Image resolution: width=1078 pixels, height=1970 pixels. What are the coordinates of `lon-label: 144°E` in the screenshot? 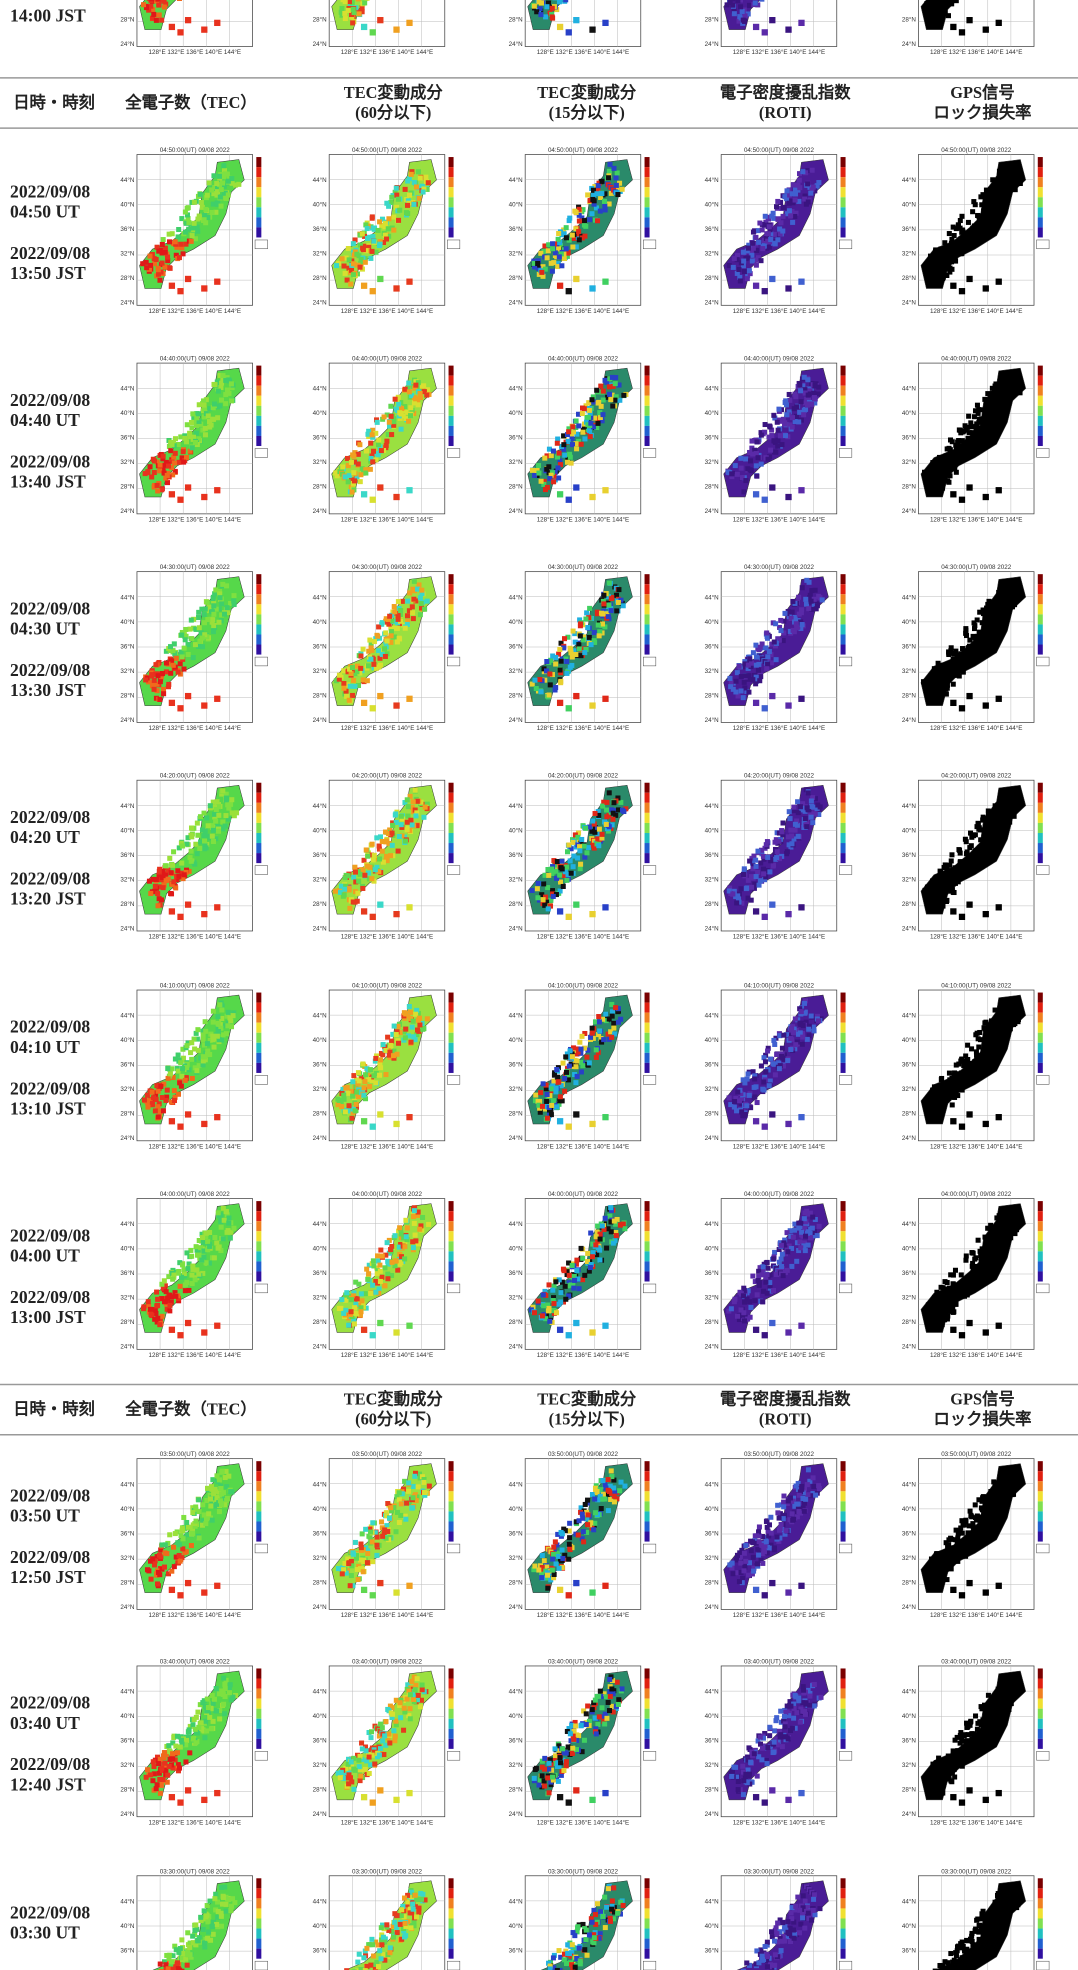 It's located at (232, 728).